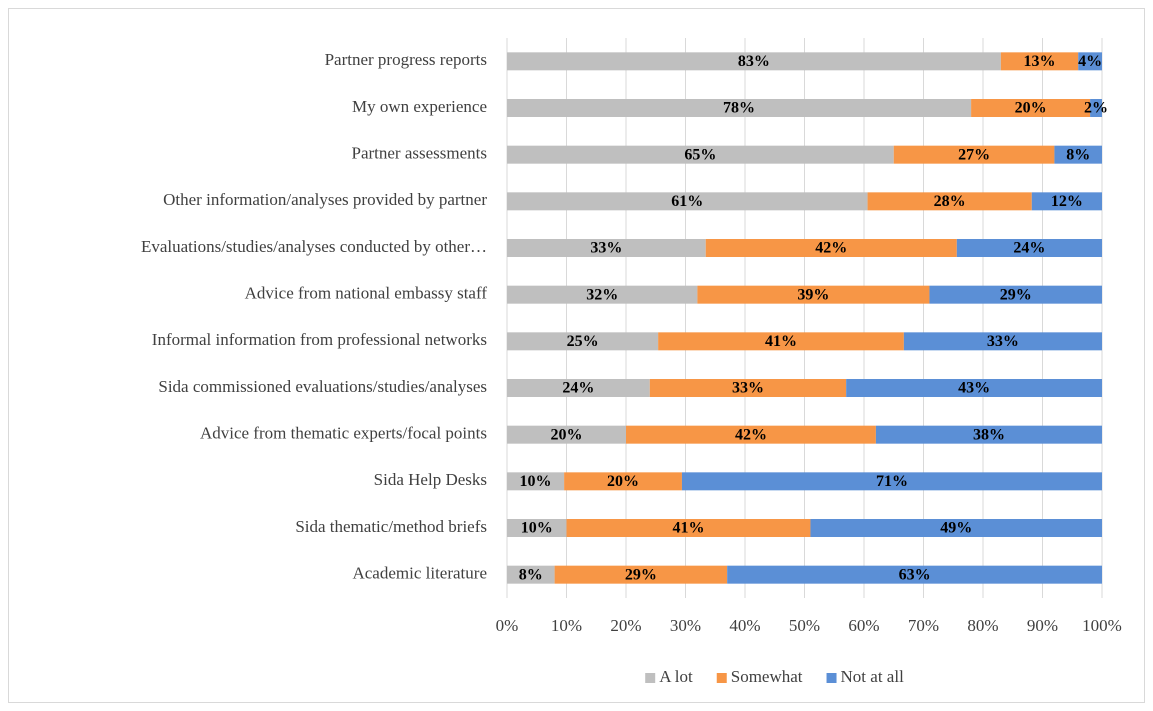  I want to click on value-label: 2%, so click(1096, 108).